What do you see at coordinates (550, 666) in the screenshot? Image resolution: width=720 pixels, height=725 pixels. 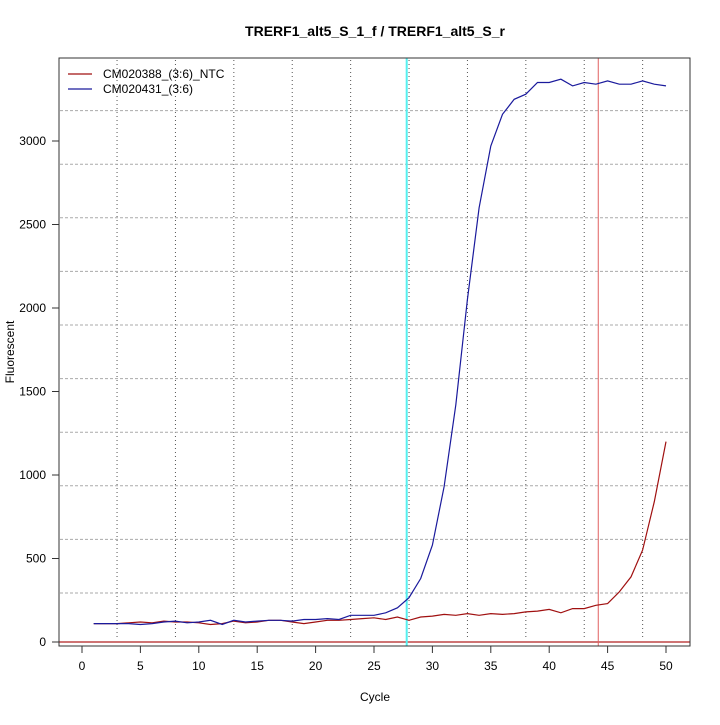 I see `x-tick-label: 40` at bounding box center [550, 666].